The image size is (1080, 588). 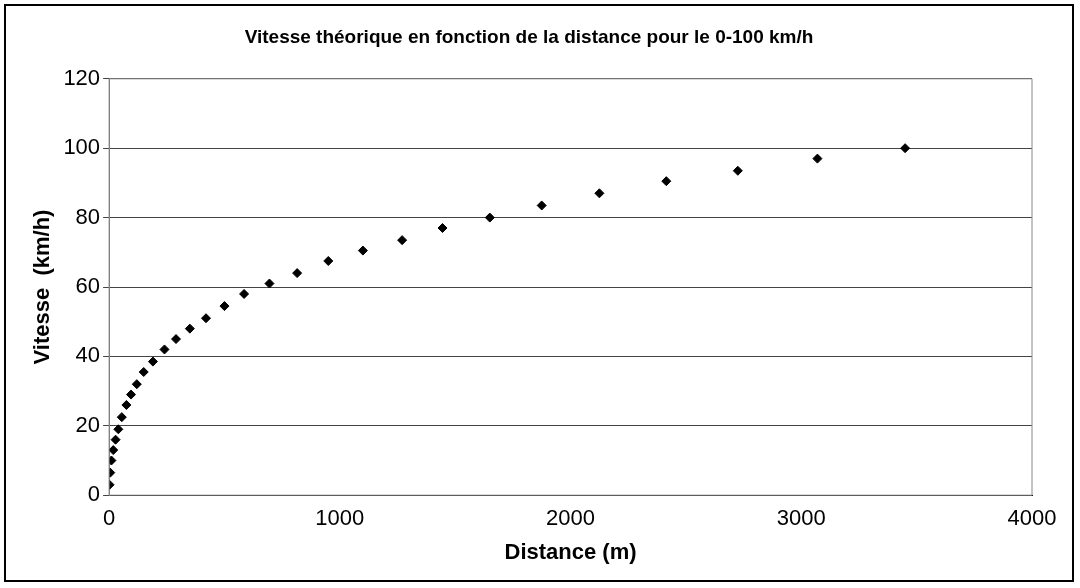 I want to click on y-tick-label: 100, so click(x=82, y=147).